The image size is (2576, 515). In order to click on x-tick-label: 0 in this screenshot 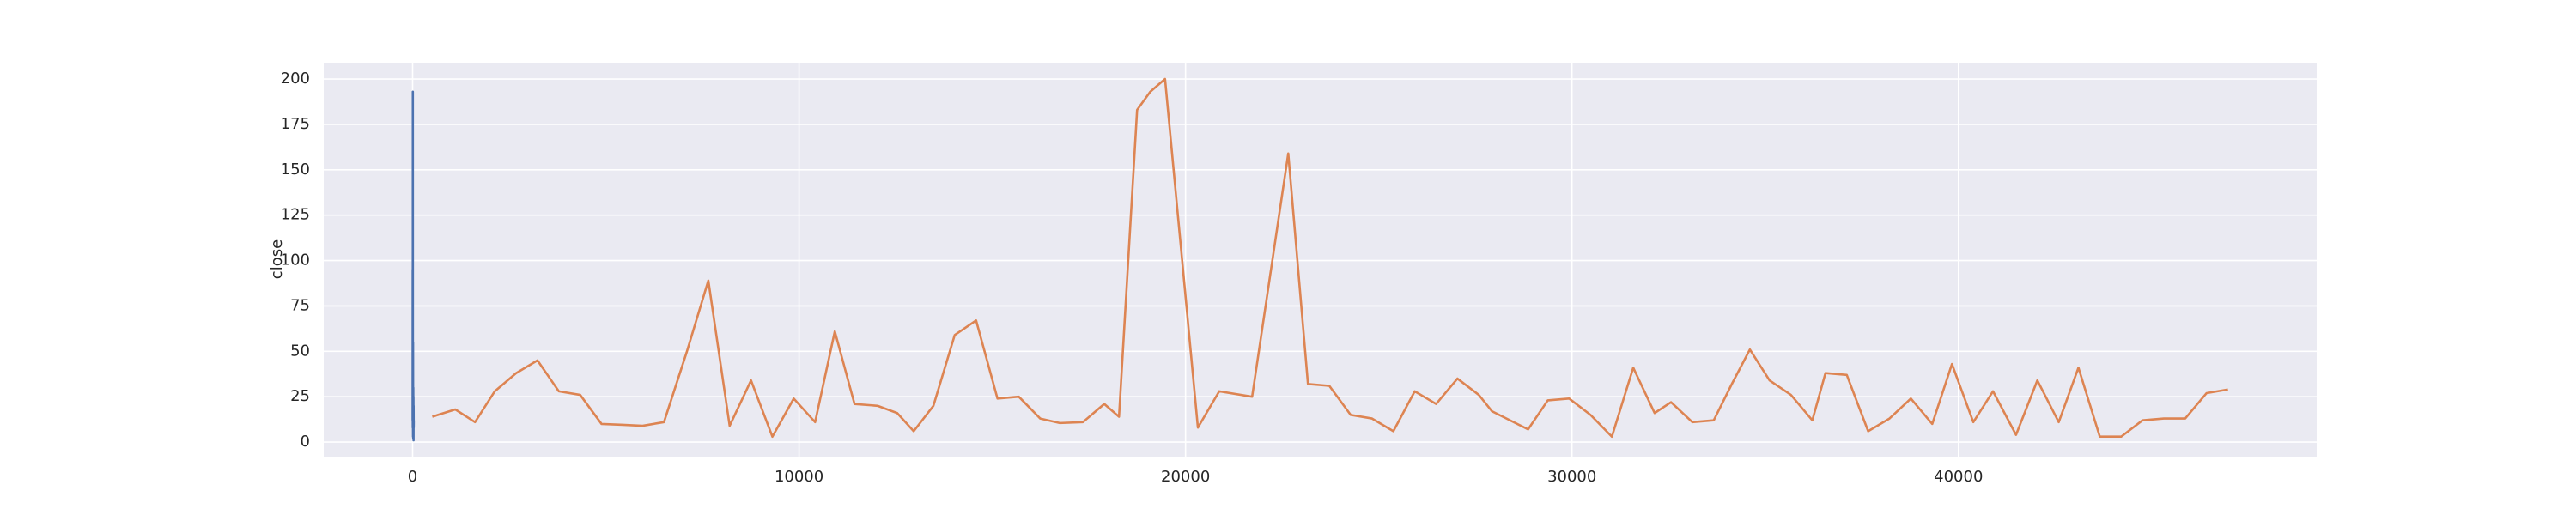, I will do `click(412, 477)`.